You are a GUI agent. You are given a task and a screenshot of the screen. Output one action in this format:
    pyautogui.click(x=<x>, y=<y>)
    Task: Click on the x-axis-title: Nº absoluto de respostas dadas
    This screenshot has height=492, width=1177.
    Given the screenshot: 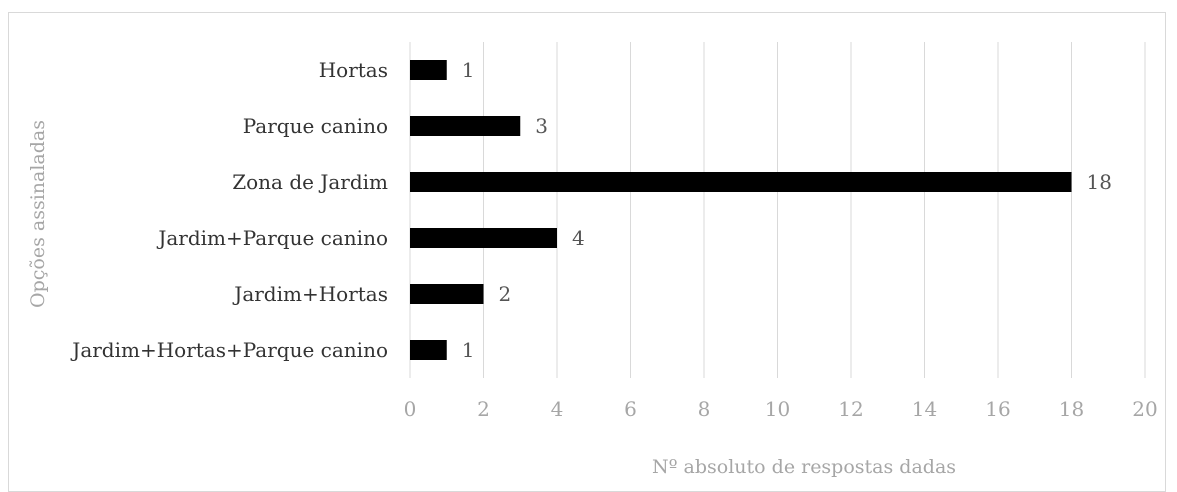 What is the action you would take?
    pyautogui.click(x=804, y=467)
    